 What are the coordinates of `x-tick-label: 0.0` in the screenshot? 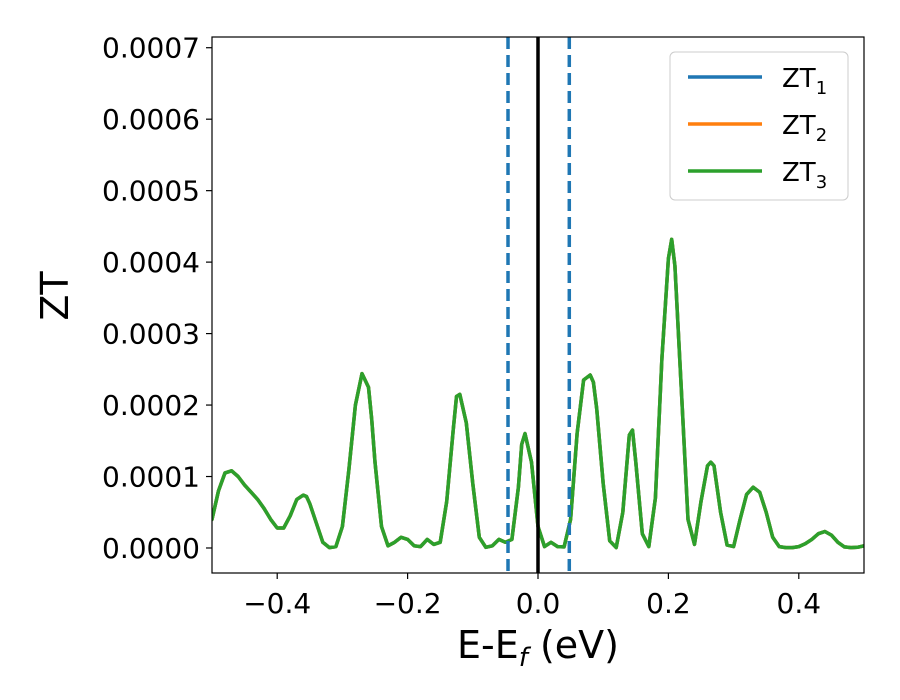 It's located at (538, 603).